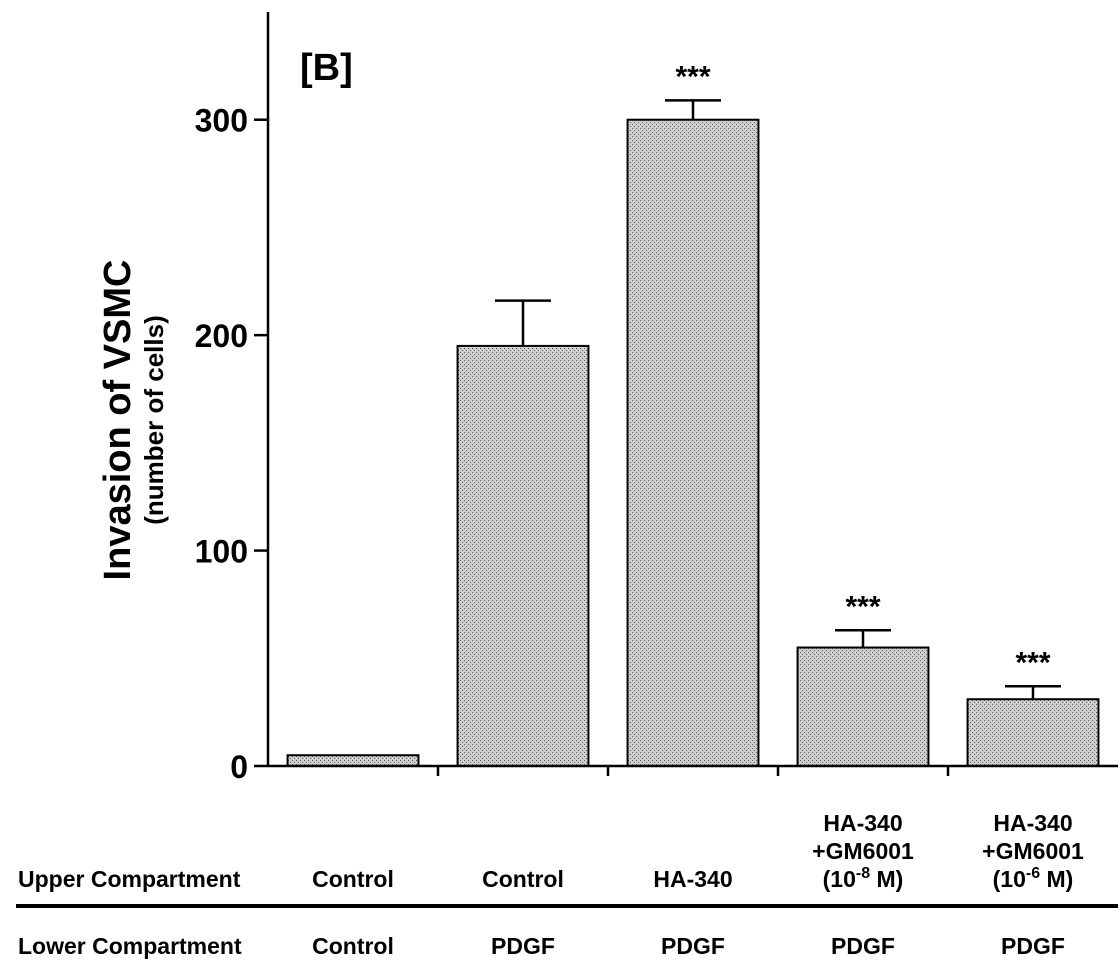  Describe the element at coordinates (326, 68) in the screenshot. I see `panel-label: [B]` at that location.